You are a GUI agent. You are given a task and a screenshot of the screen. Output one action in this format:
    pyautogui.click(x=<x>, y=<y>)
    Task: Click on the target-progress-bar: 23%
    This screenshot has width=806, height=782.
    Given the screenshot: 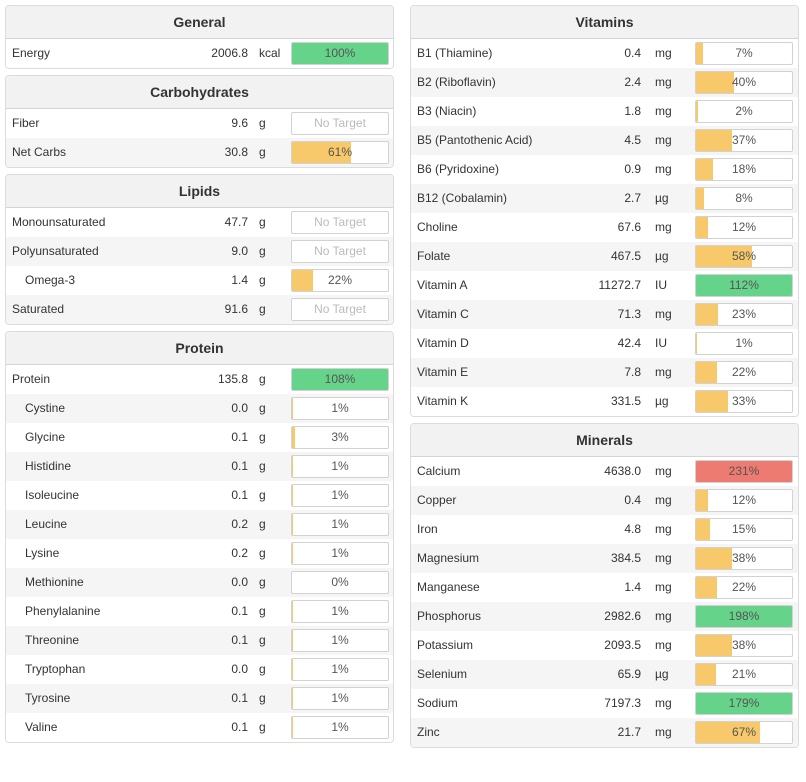 What is the action you would take?
    pyautogui.click(x=744, y=314)
    